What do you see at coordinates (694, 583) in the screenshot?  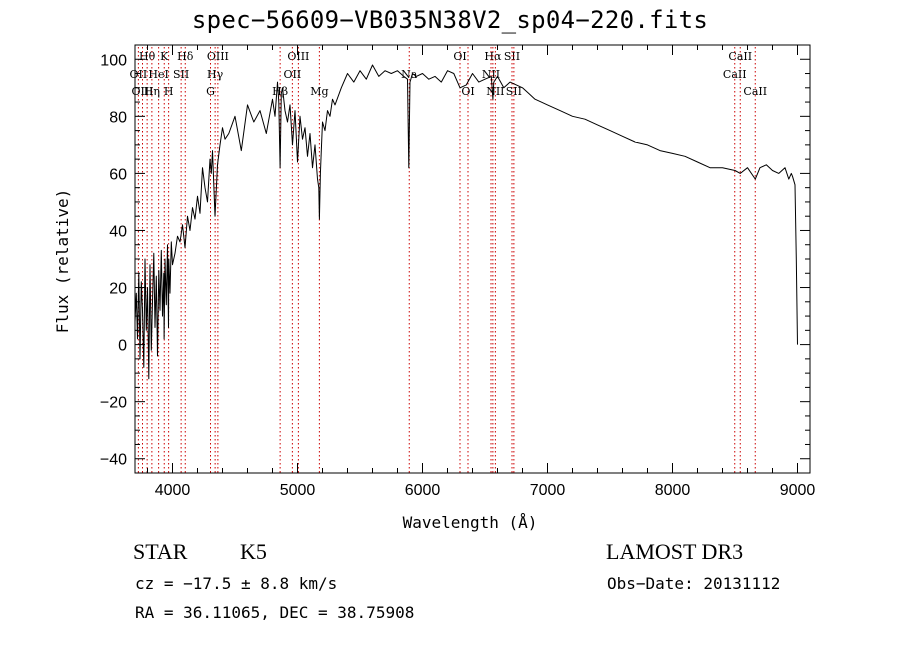 I see `observation-date: Obs−Date: 20131112` at bounding box center [694, 583].